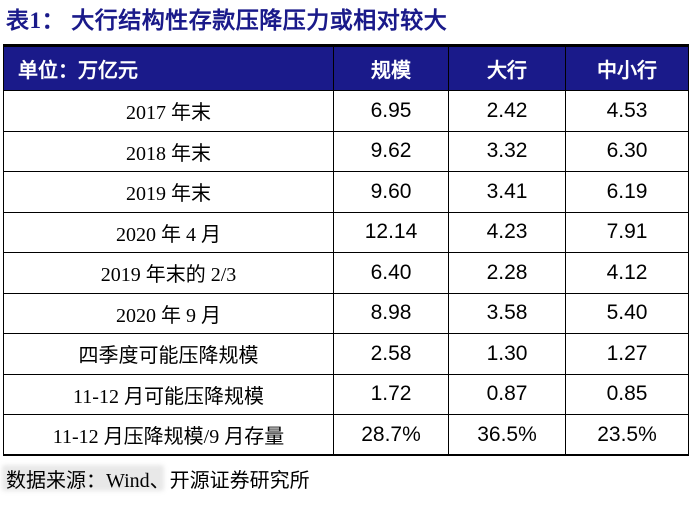  What do you see at coordinates (168, 394) in the screenshot?
I see `row-label: 11-12 月可能压降规模` at bounding box center [168, 394].